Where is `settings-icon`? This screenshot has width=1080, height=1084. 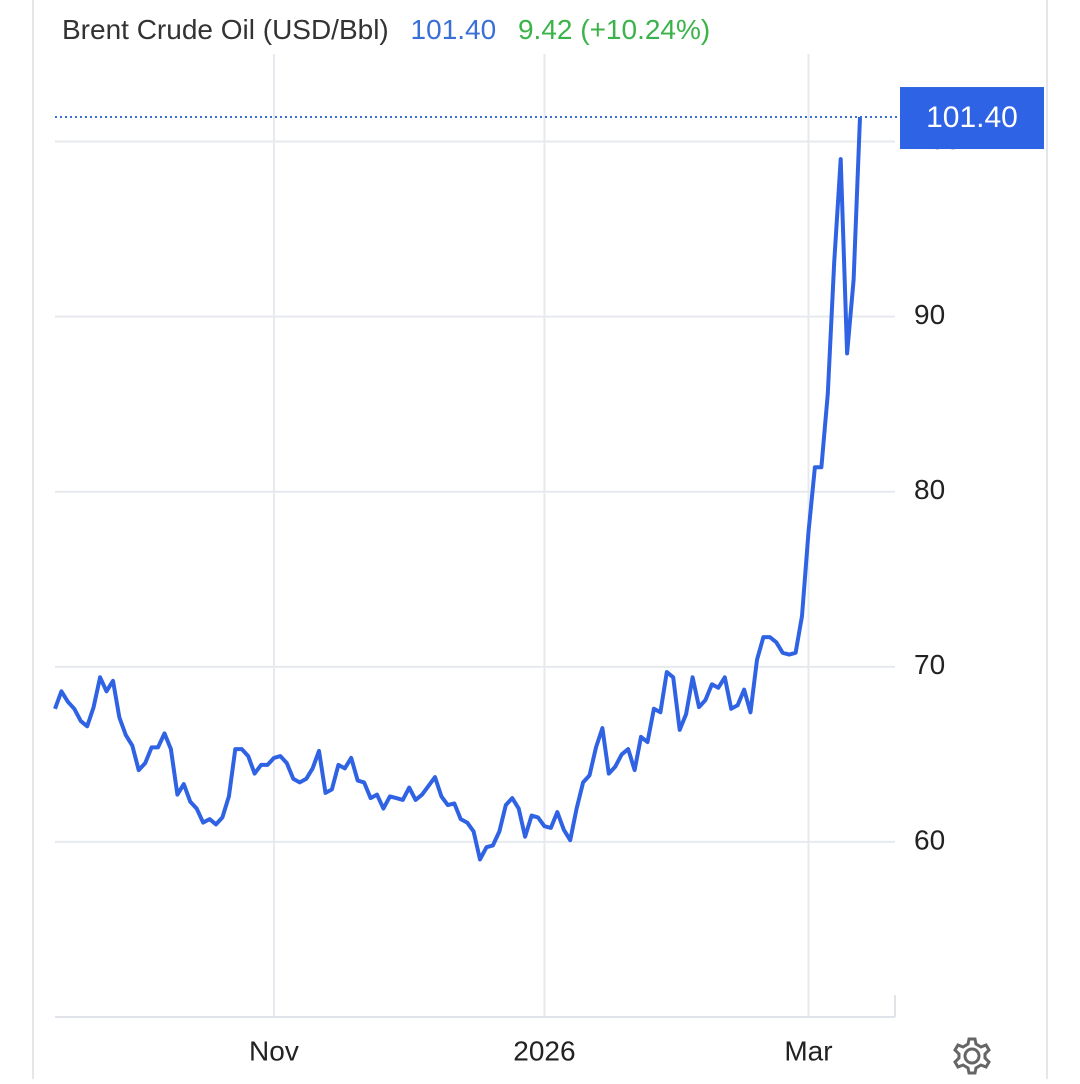 settings-icon is located at coordinates (972, 1056).